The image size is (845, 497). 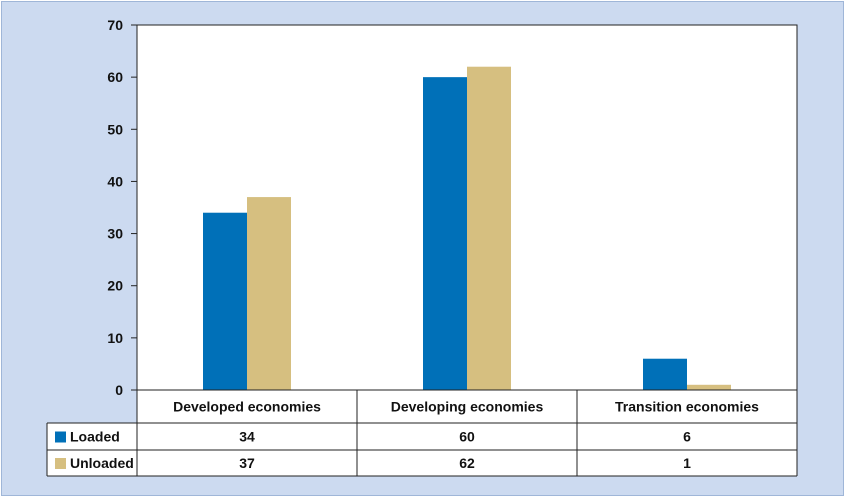 I want to click on category-label: Developed economies, so click(x=247, y=407).